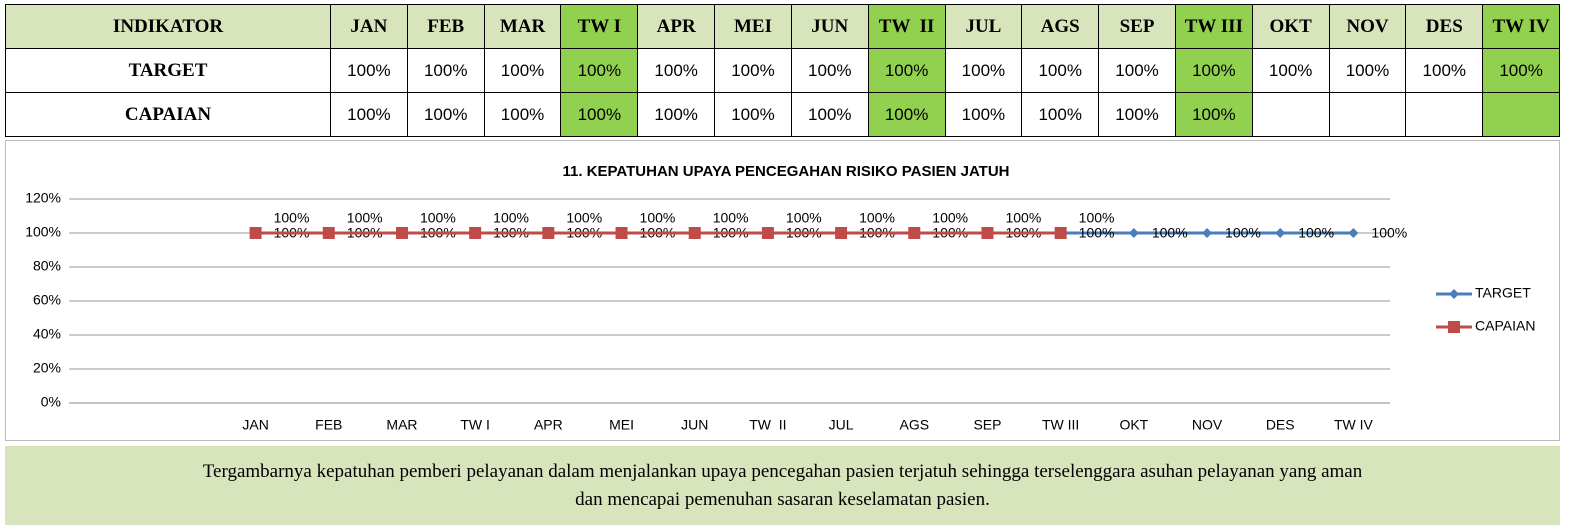 The height and width of the screenshot is (529, 1569). I want to click on x-tick-label: SEP, so click(987, 425).